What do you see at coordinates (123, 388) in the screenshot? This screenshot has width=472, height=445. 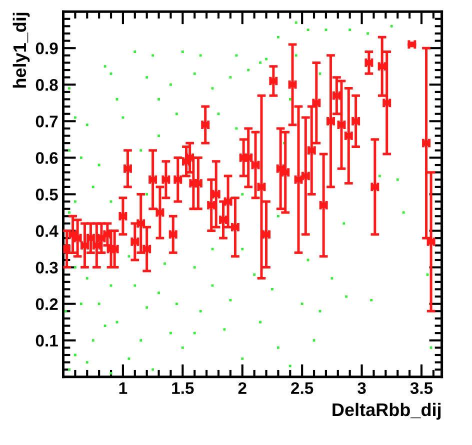 I see `x-tick-label: 1` at bounding box center [123, 388].